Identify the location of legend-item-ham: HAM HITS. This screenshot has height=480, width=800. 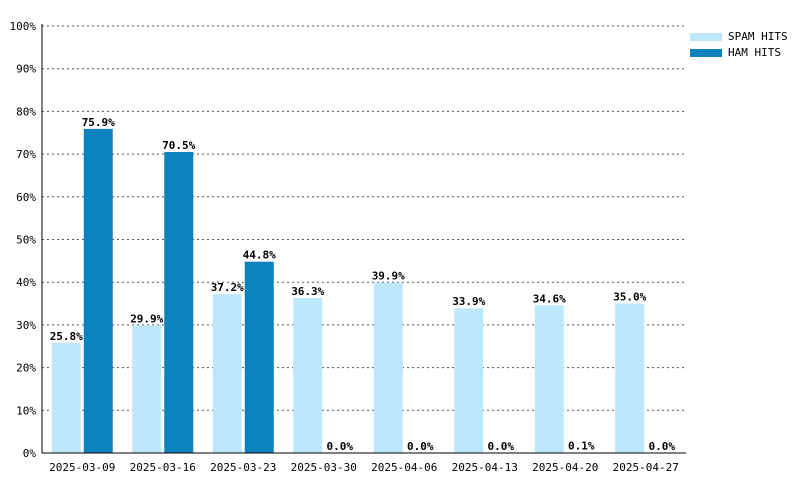
(739, 53).